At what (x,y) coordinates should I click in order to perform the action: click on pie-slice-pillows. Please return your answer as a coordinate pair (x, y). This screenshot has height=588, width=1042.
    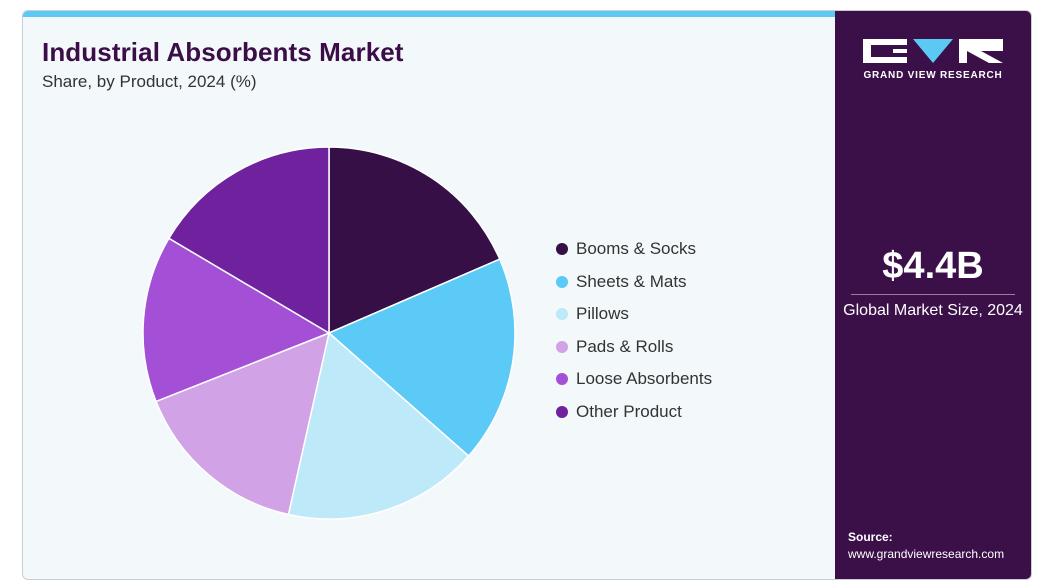
    Looking at the image, I should click on (378, 426).